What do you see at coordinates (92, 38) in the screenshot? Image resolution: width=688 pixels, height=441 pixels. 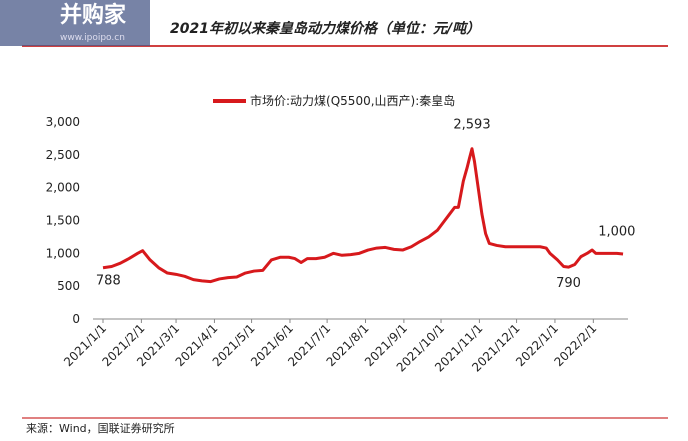 I see `watermark-site: www.ipoipo.cn` at bounding box center [92, 38].